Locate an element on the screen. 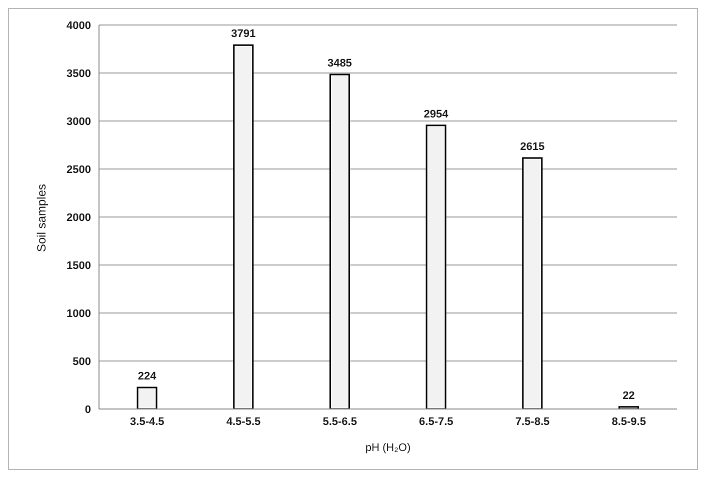  y-tick-label: 4000 is located at coordinates (78, 26).